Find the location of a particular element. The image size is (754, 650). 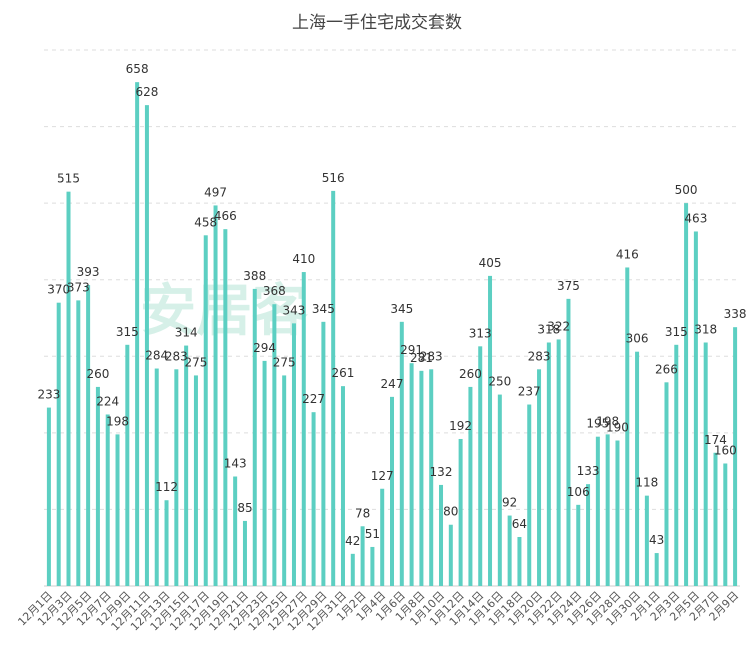

data-label: 132 is located at coordinates (441, 472).